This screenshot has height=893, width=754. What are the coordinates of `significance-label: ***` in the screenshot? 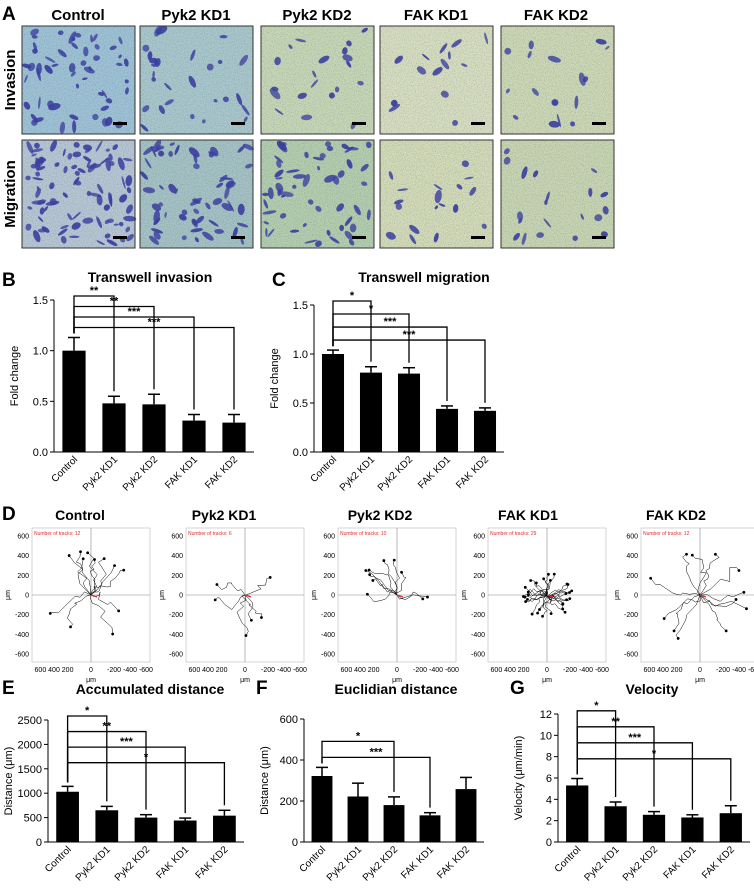 It's located at (410, 335).